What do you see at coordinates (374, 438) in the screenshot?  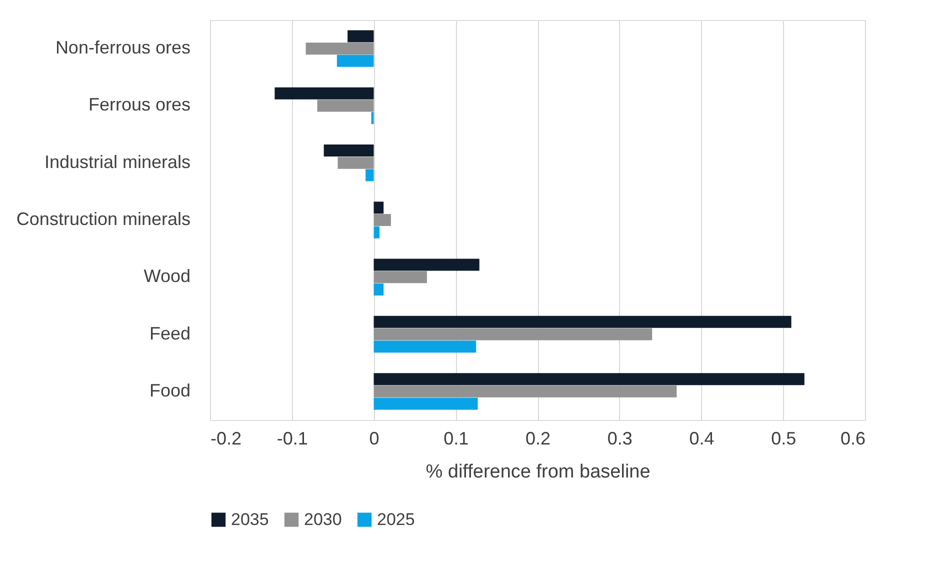 I see `x-tick-label: 0` at bounding box center [374, 438].